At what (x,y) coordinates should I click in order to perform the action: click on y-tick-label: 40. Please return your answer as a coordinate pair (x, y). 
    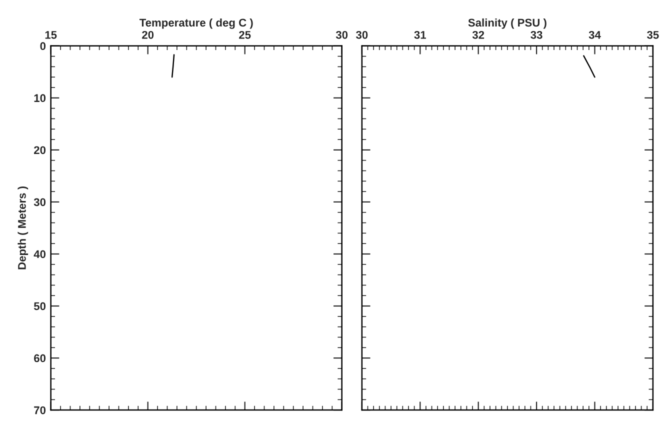
    Looking at the image, I should click on (40, 254).